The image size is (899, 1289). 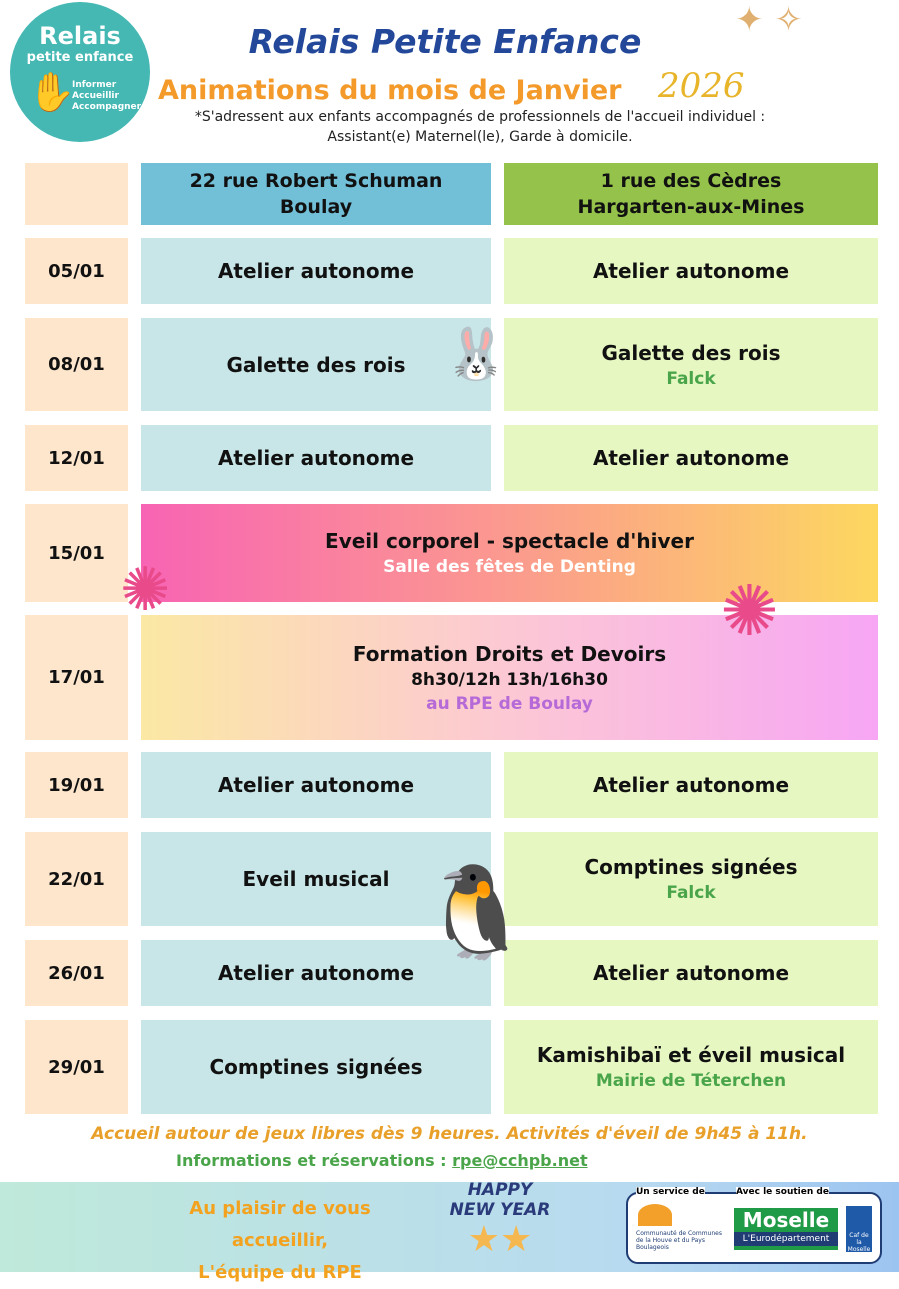 I want to click on column-header-hargarten: 1 rue des Cèdres Hargarten-aux-Mines, so click(x=691, y=194).